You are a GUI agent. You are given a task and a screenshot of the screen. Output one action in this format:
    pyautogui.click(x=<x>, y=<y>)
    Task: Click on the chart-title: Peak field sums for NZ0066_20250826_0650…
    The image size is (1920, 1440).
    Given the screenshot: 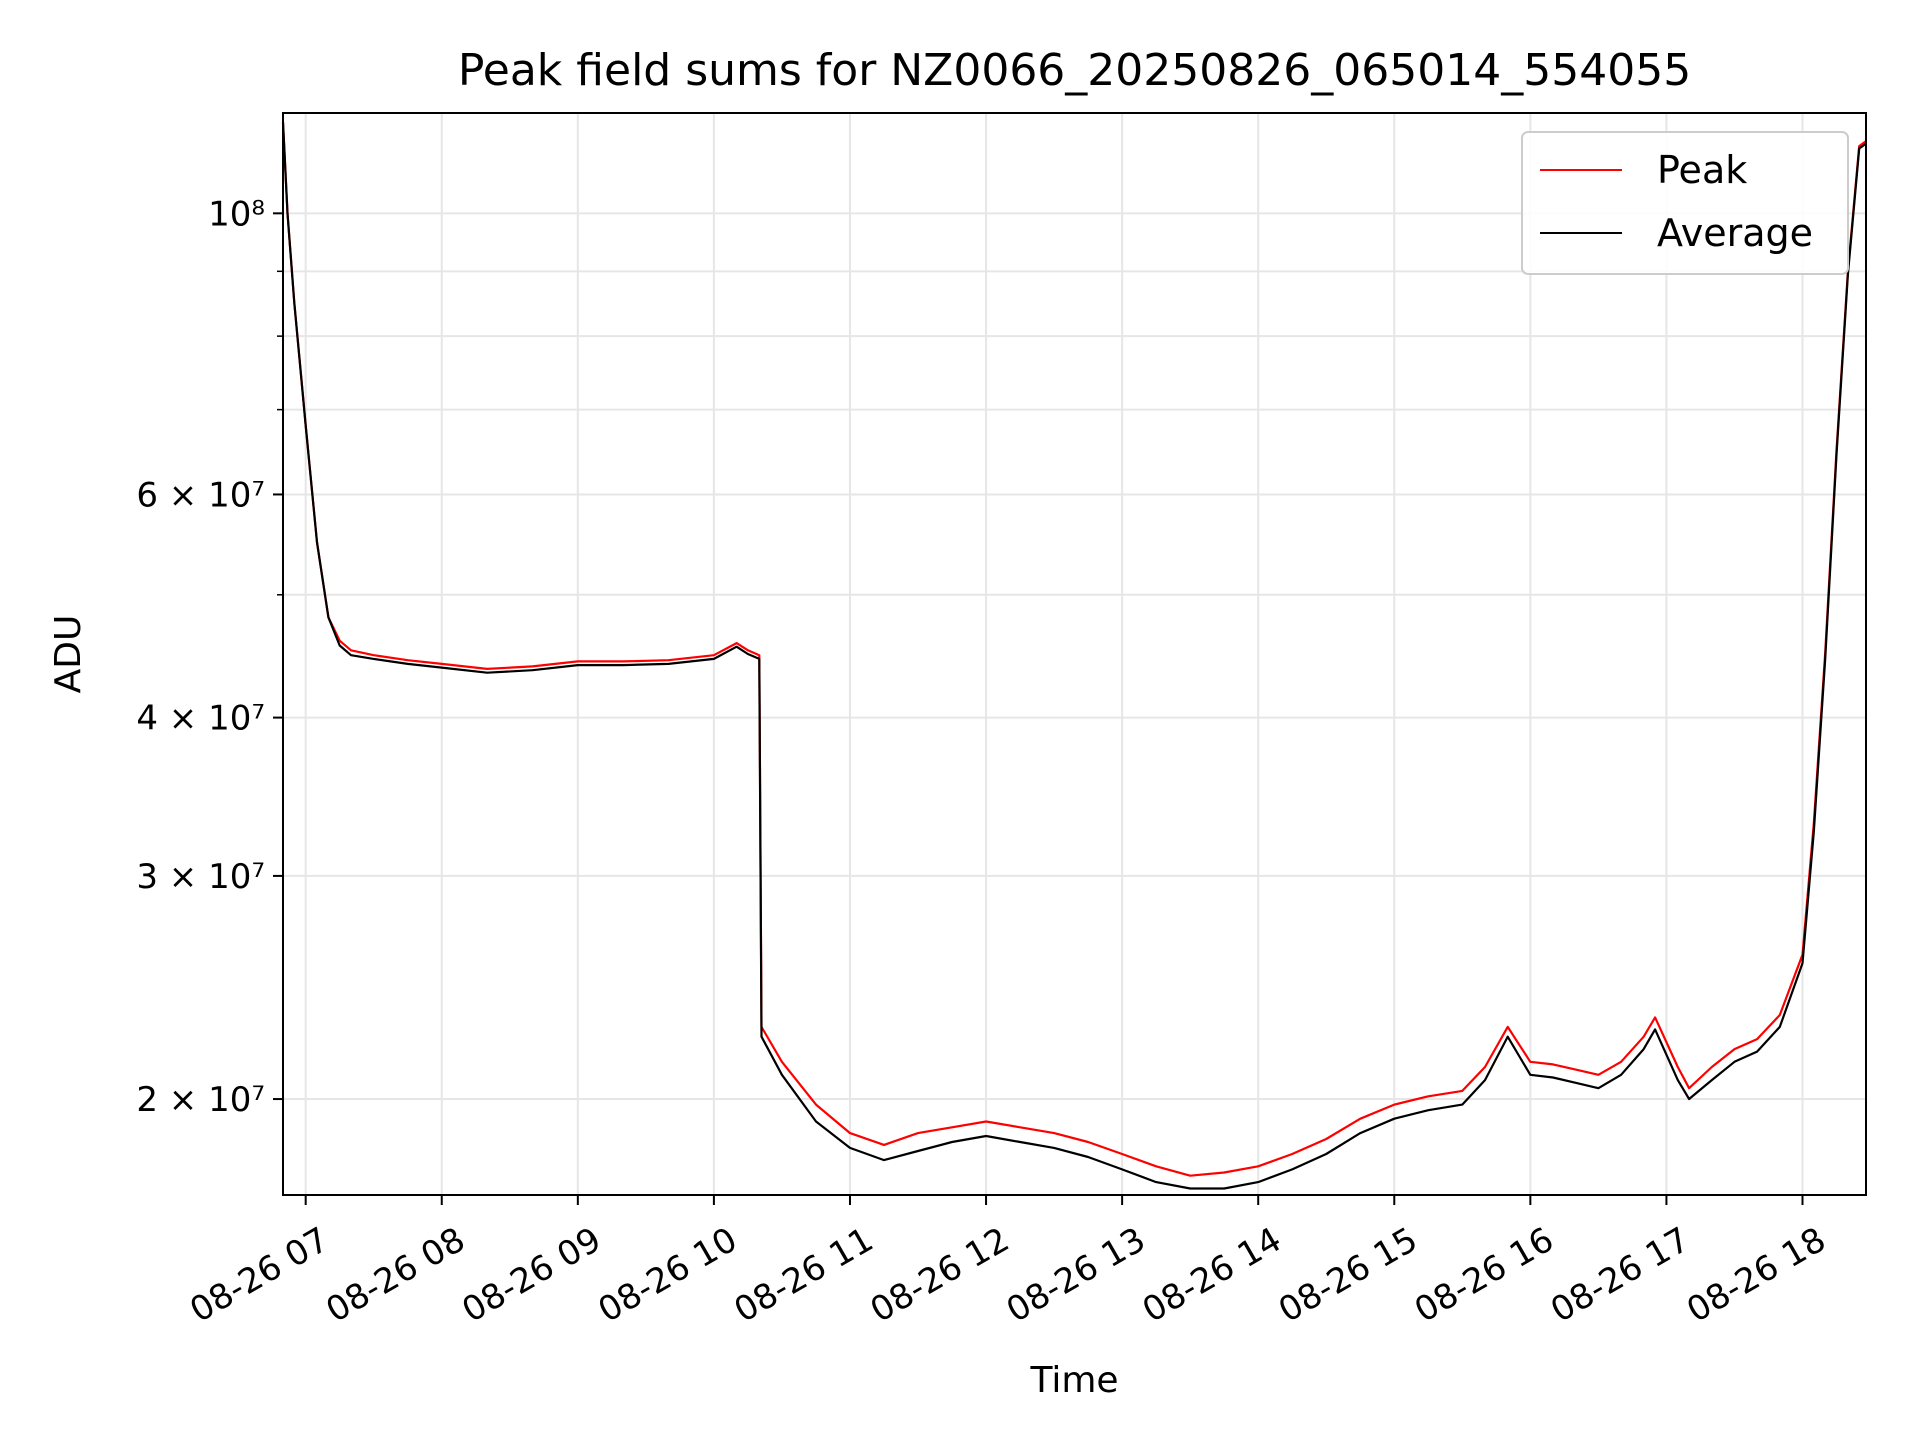 What is the action you would take?
    pyautogui.click(x=1074, y=70)
    